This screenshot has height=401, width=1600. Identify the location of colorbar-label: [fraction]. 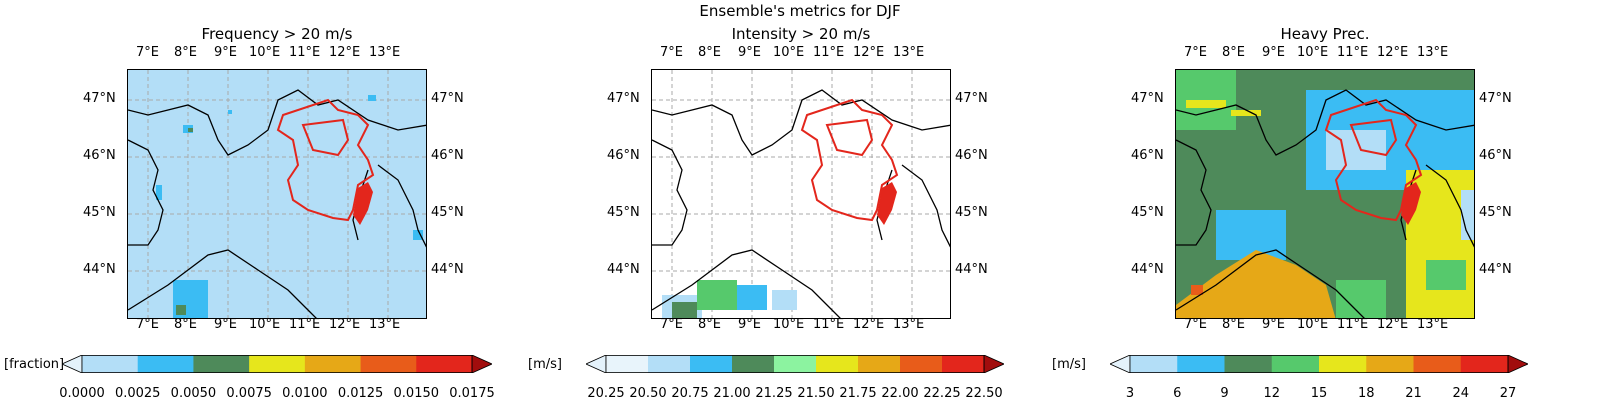
(34, 364).